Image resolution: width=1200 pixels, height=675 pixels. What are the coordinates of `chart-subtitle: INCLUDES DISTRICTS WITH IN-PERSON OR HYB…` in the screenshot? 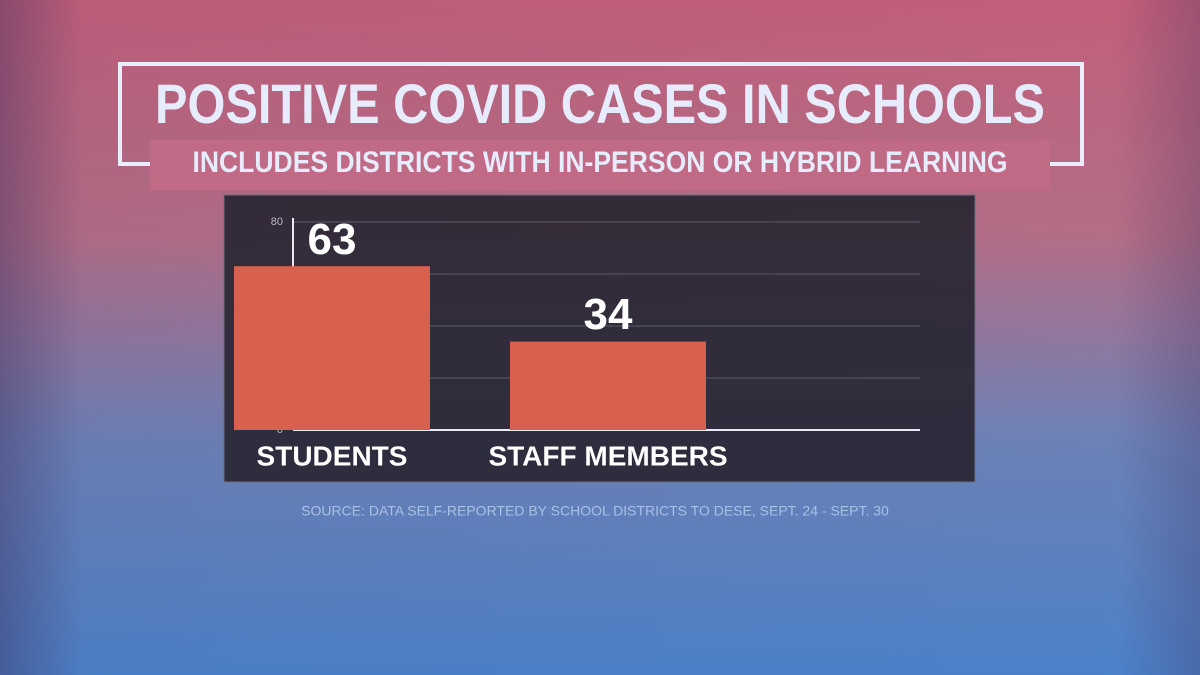 It's located at (600, 162).